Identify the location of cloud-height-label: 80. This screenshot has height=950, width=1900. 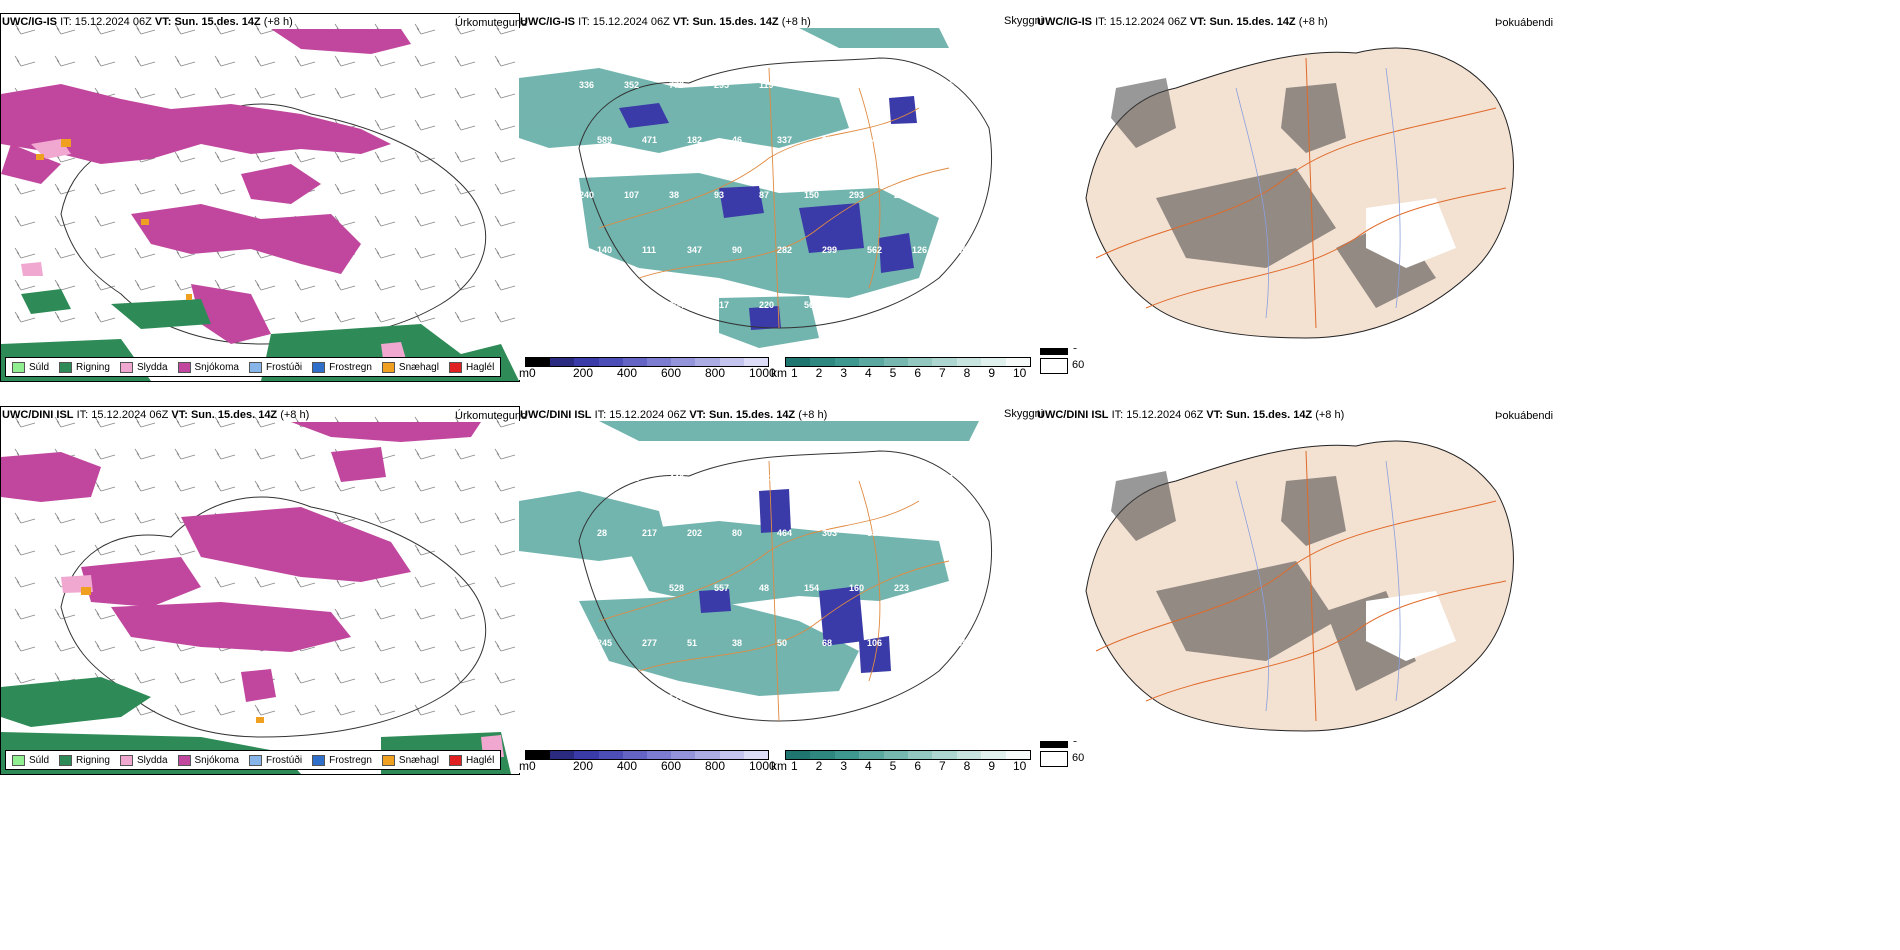
(737, 533).